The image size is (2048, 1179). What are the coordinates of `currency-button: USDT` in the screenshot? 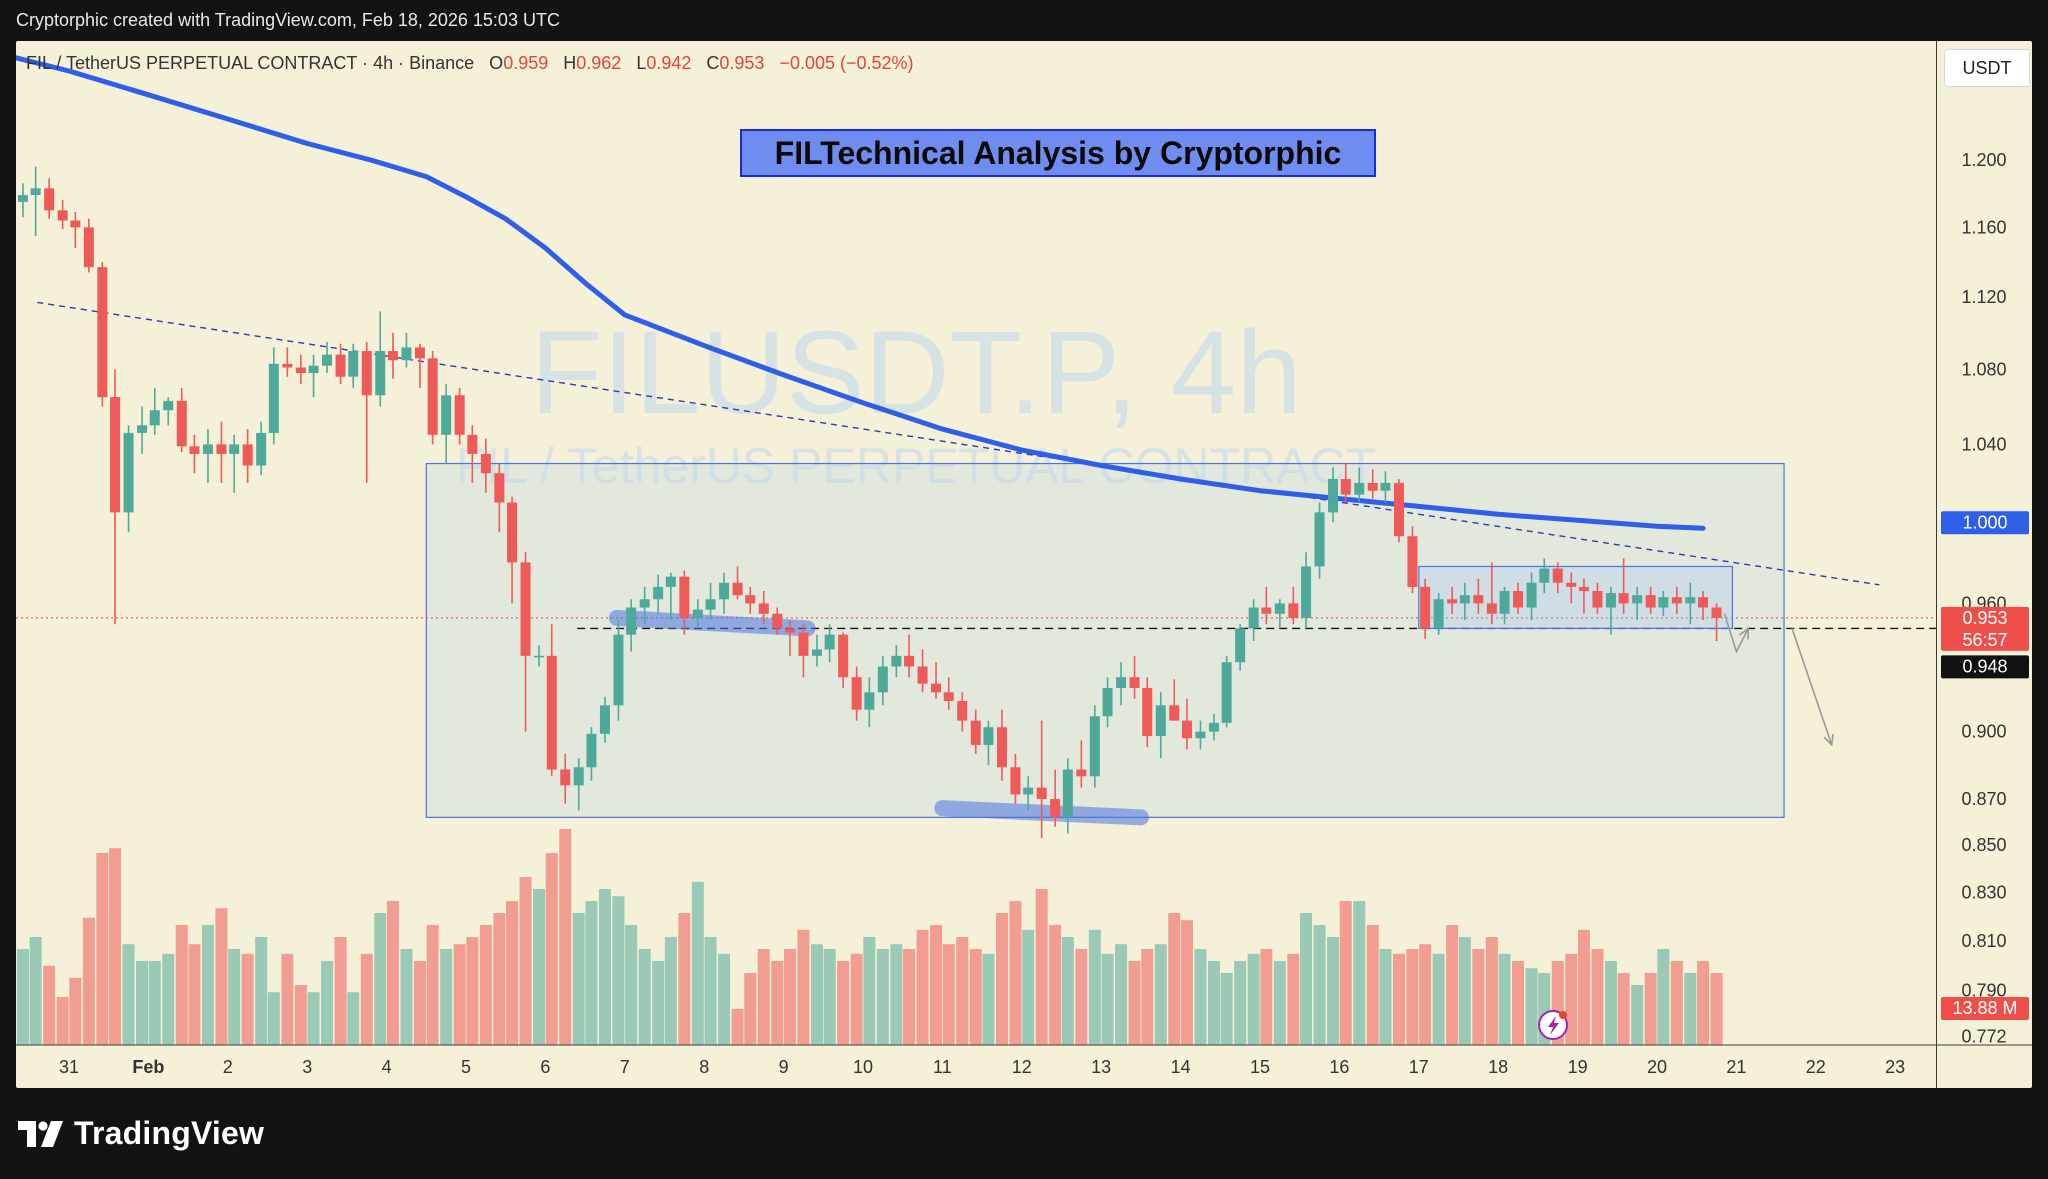 It's located at (1987, 68).